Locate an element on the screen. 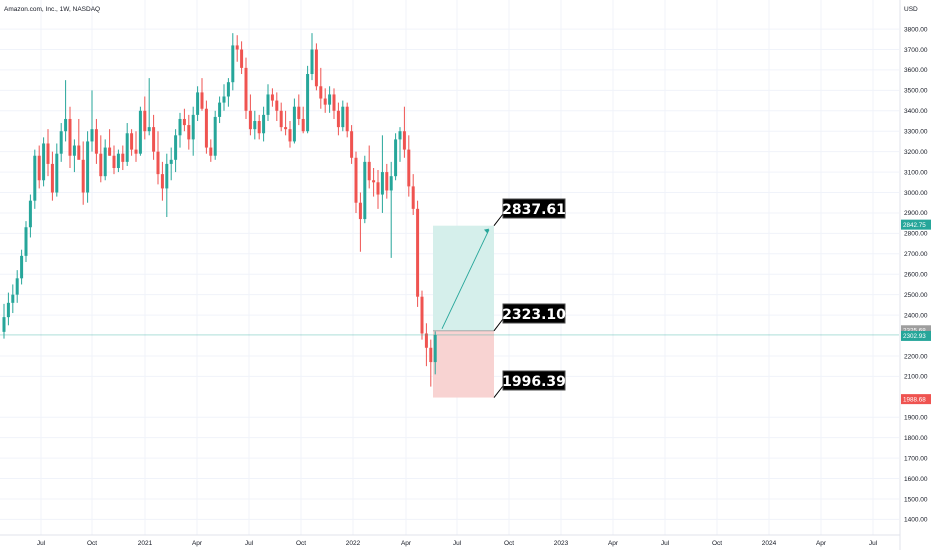 The height and width of the screenshot is (550, 932). time-tick-label: Jul is located at coordinates (457, 543).